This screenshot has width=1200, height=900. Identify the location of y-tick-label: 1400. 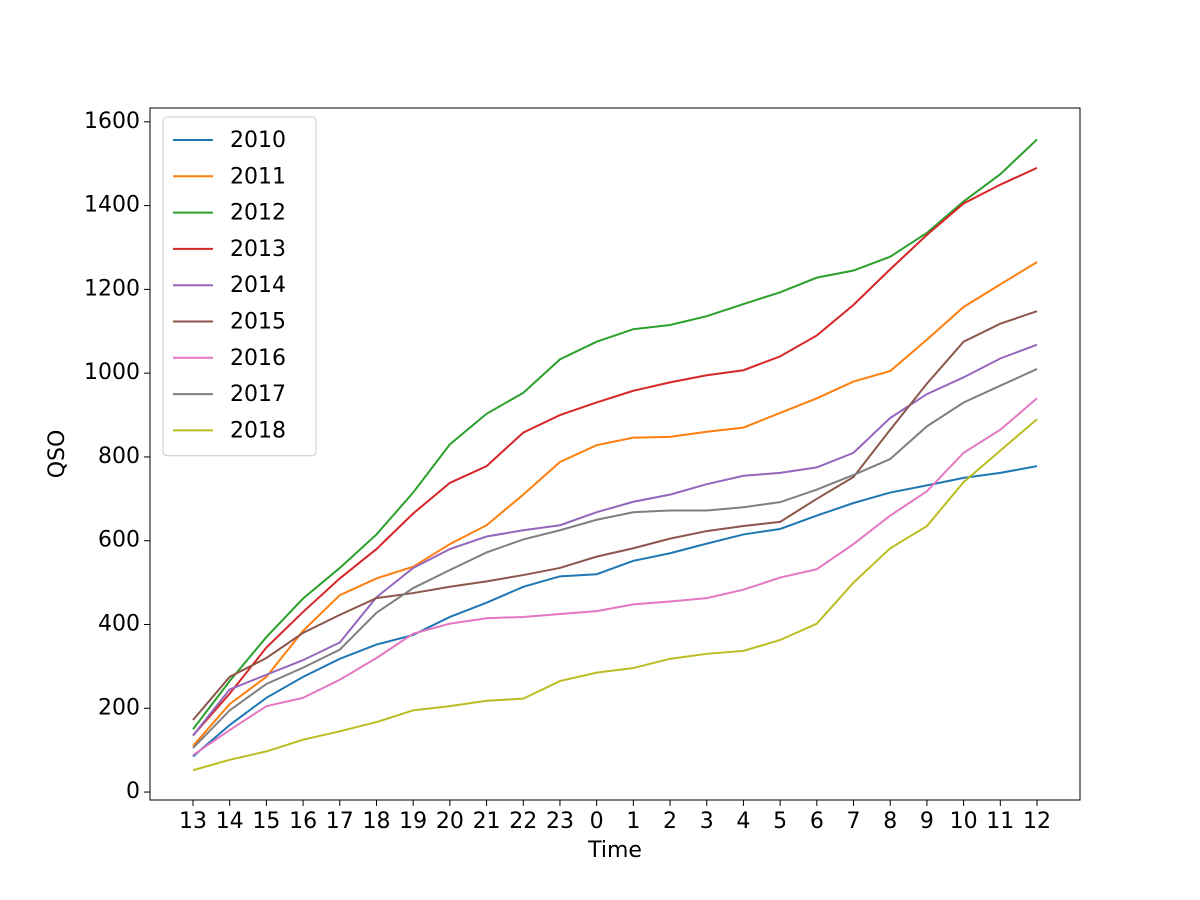
(112, 205).